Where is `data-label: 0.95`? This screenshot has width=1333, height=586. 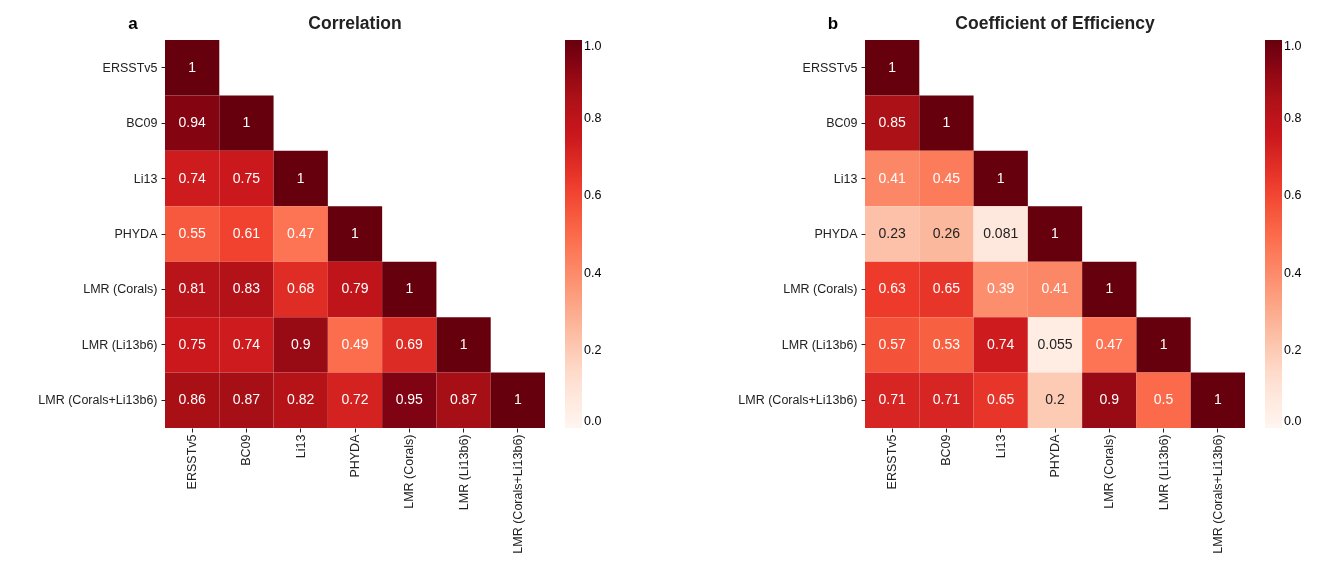
data-label: 0.95 is located at coordinates (409, 399).